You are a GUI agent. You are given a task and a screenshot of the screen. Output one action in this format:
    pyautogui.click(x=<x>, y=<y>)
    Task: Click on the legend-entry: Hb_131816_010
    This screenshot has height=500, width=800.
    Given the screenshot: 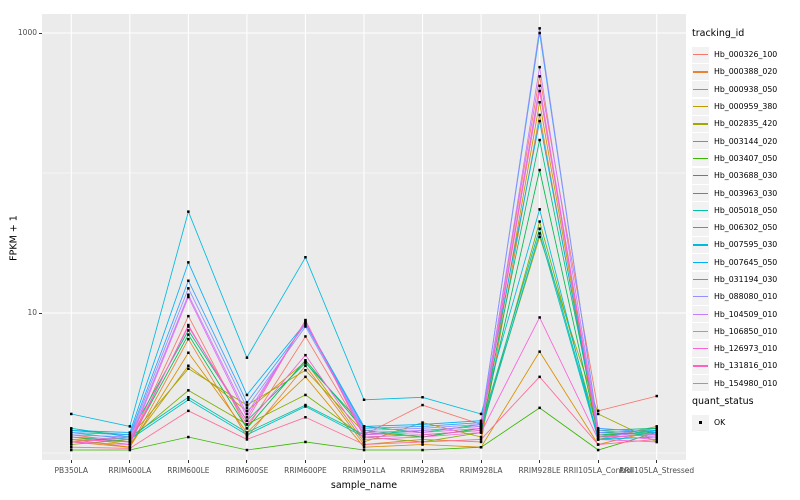 What is the action you would take?
    pyautogui.click(x=746, y=365)
    